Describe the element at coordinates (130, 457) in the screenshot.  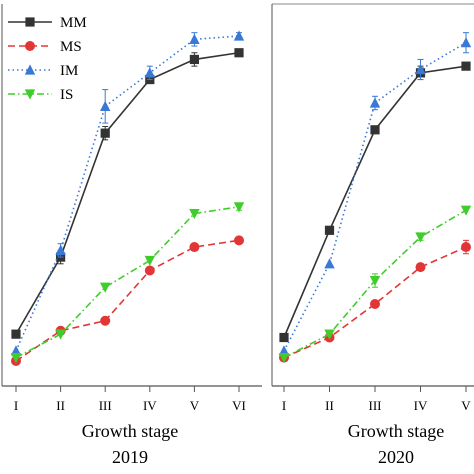
I see `panel-2019-year-label: 2019` at that location.